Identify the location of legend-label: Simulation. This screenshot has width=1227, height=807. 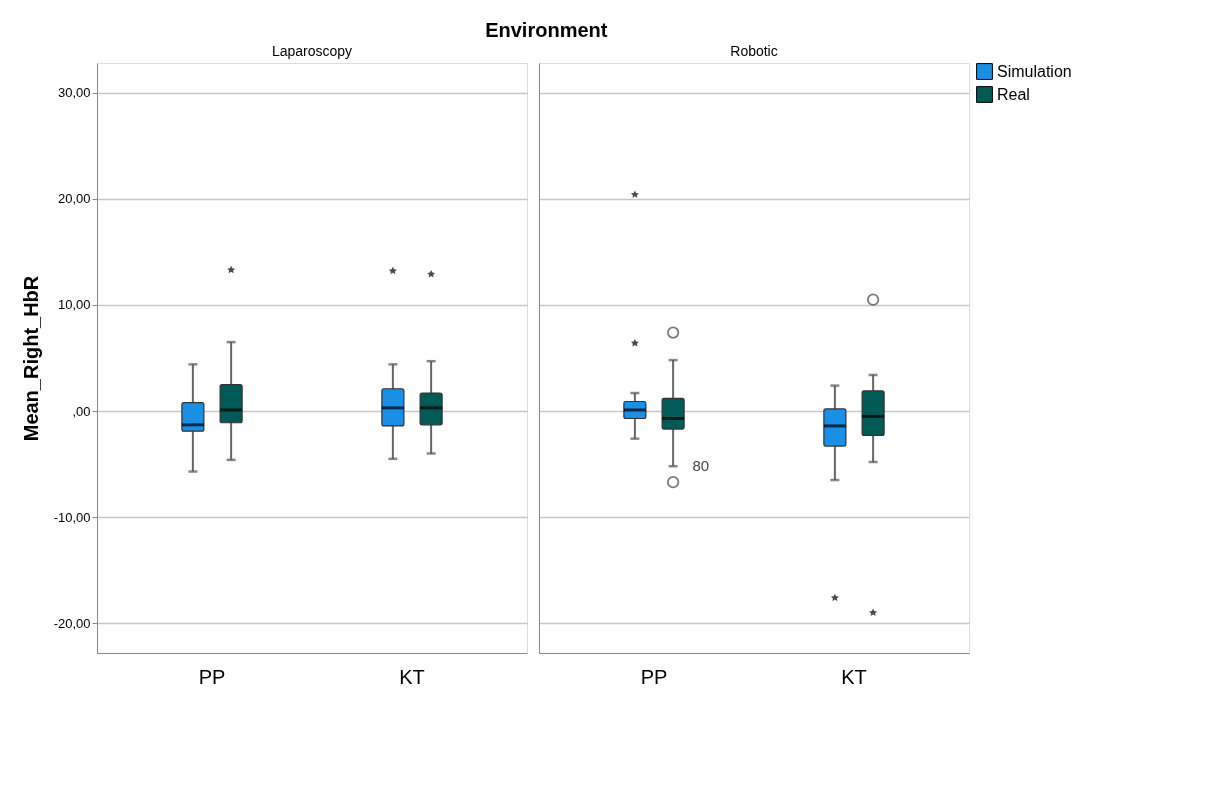
(1034, 71).